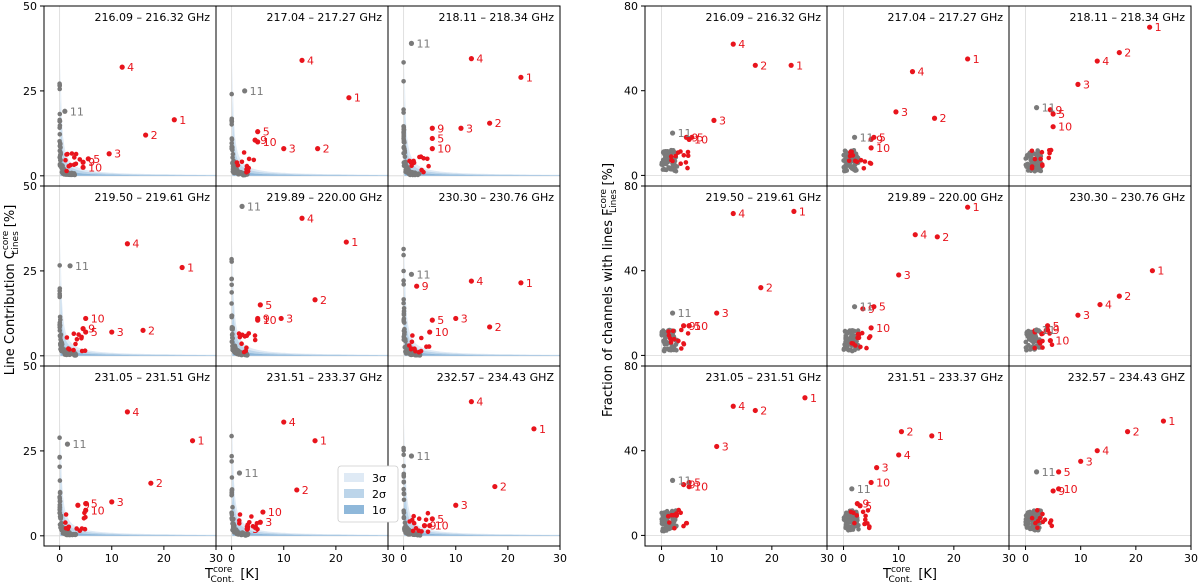  What do you see at coordinates (496, 17) in the screenshot?
I see `panel-title: 218.11 – 218.34 GHz` at bounding box center [496, 17].